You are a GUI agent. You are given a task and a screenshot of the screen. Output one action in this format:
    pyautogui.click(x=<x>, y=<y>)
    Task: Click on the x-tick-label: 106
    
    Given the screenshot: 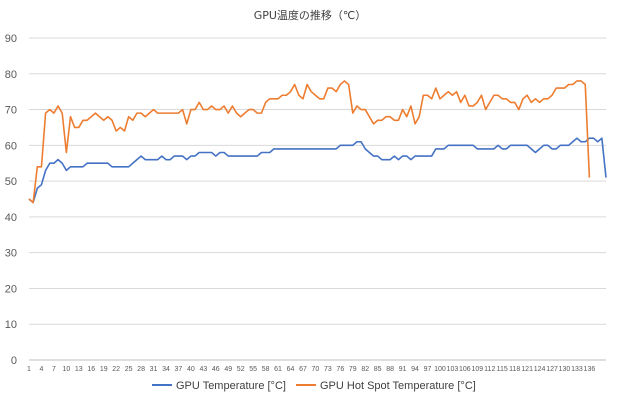 What is the action you would take?
    pyautogui.click(x=465, y=369)
    